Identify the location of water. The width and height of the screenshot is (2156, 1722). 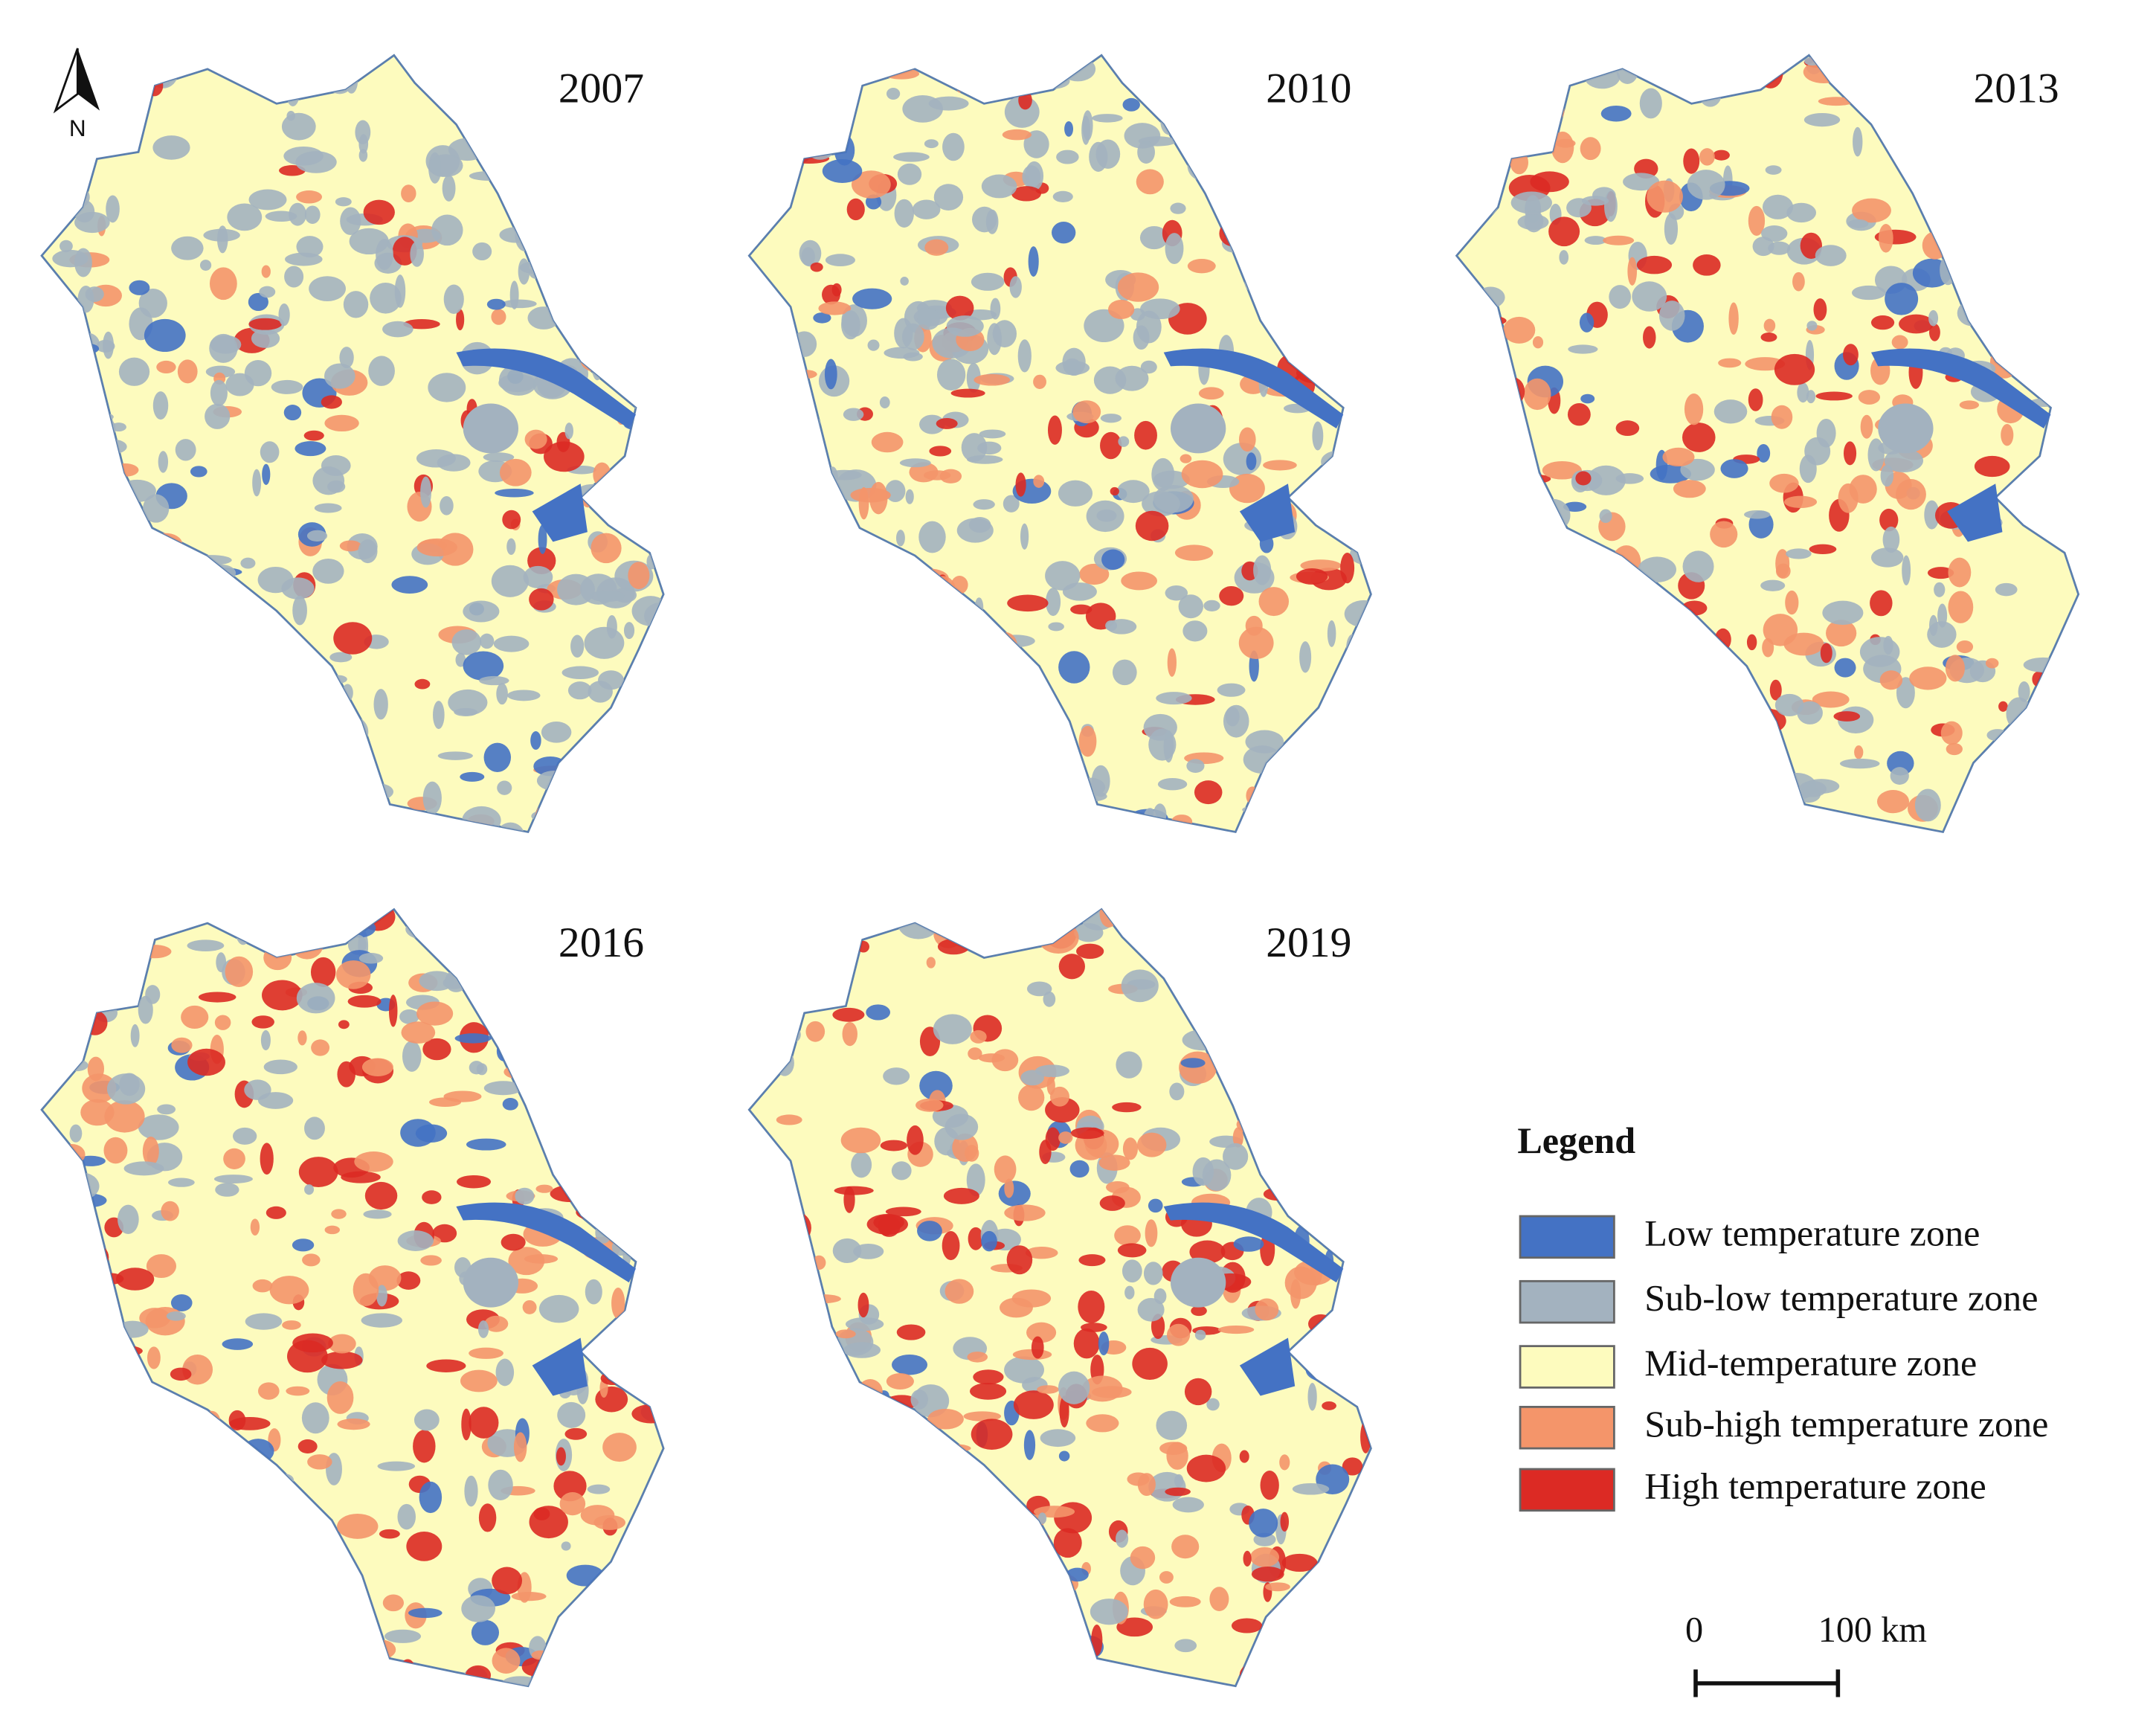
(546, 445).